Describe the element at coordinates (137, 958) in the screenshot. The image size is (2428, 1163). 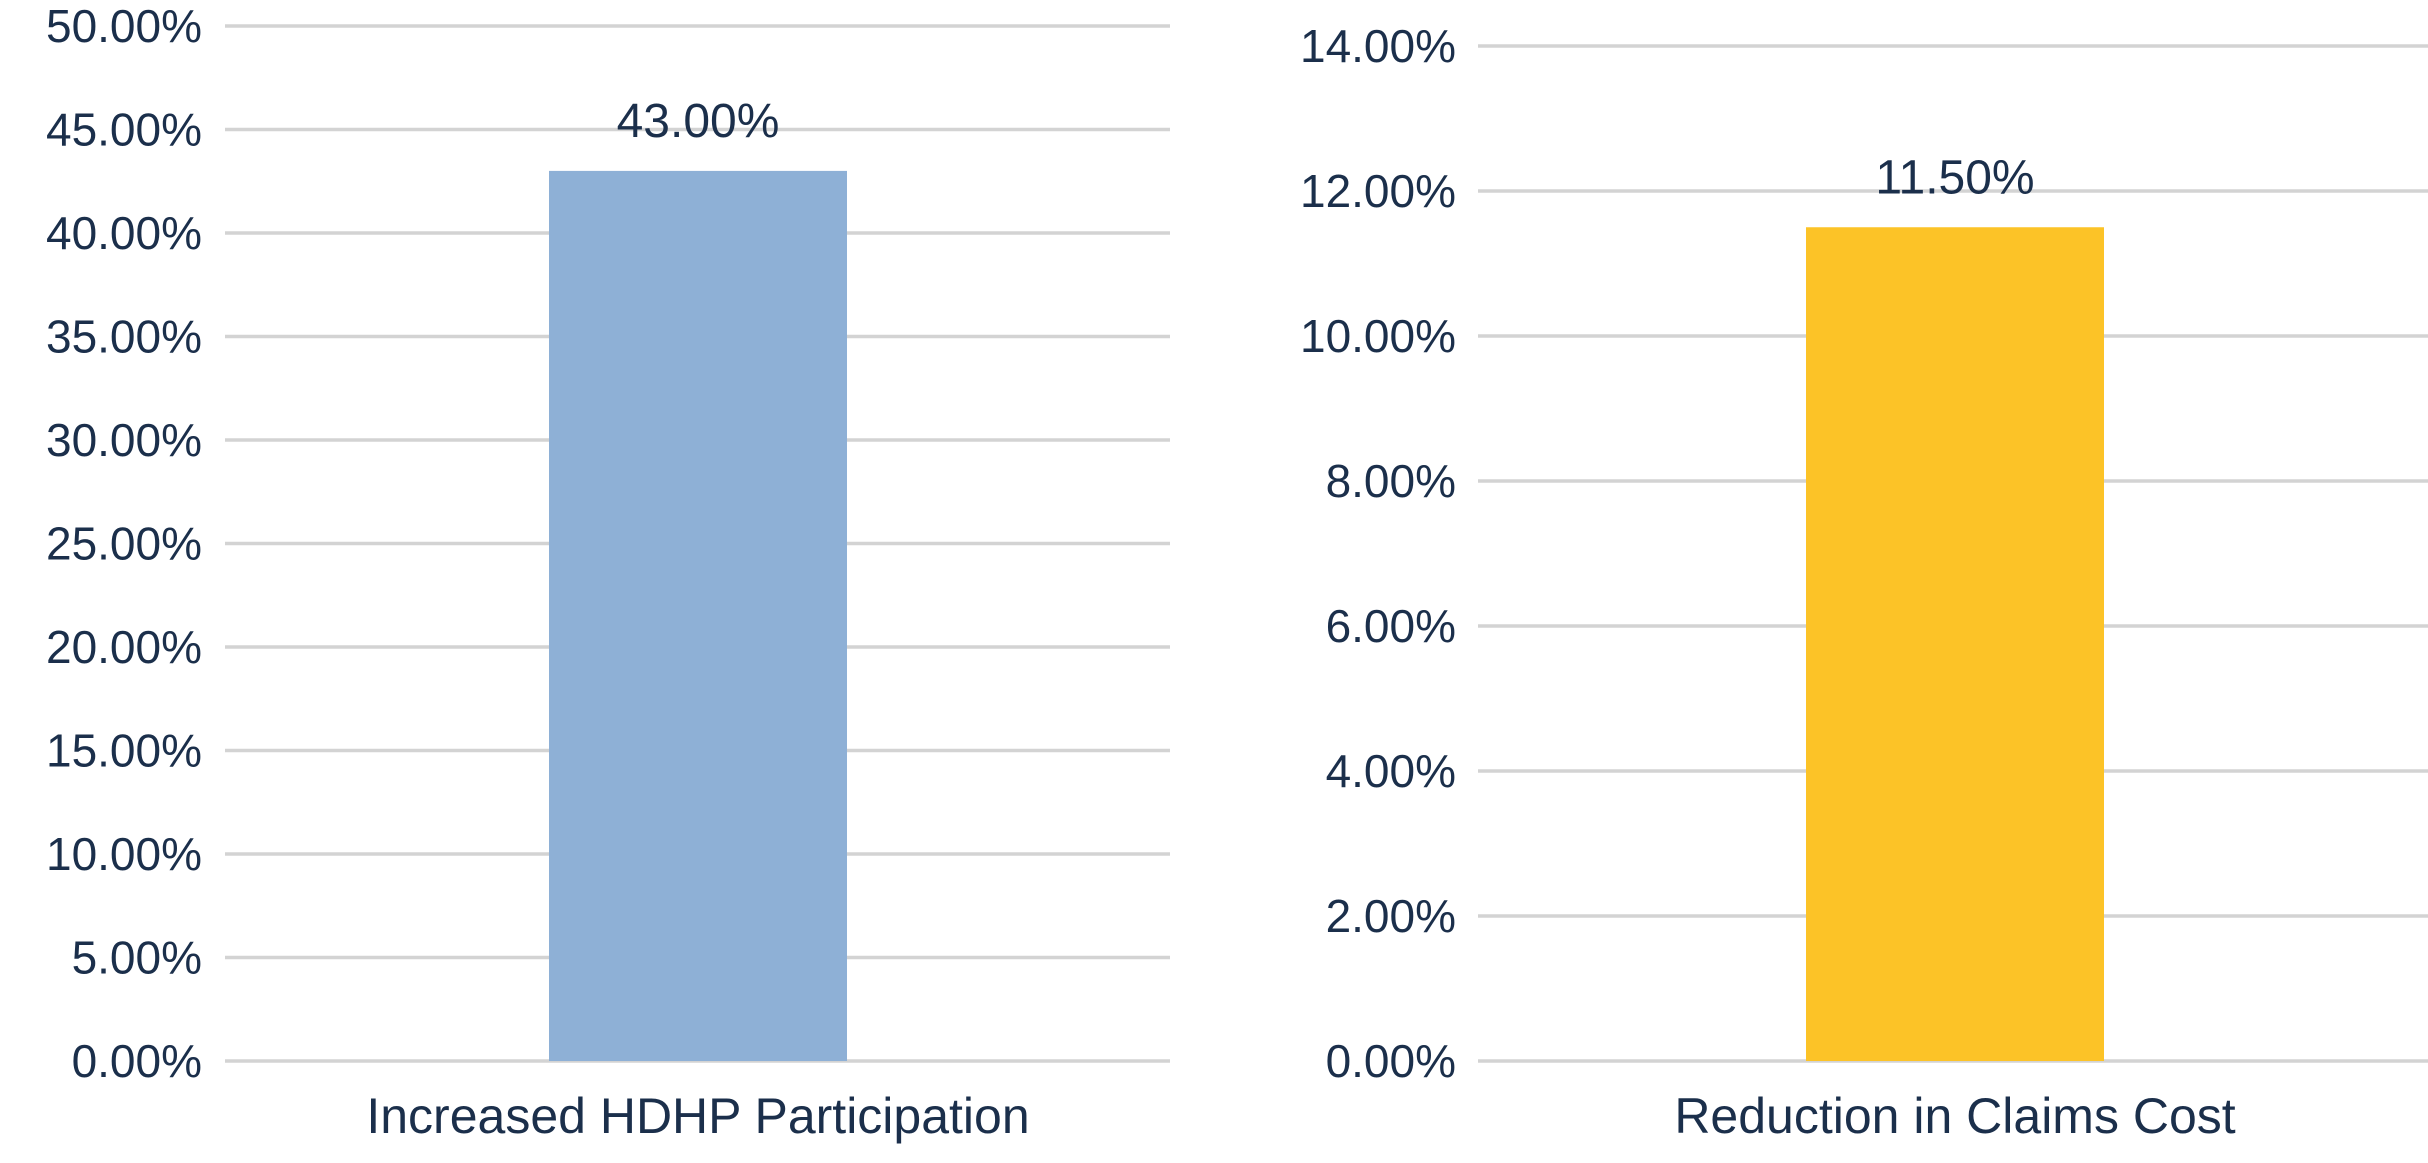
I see `y-tick-label: 5.00%` at that location.